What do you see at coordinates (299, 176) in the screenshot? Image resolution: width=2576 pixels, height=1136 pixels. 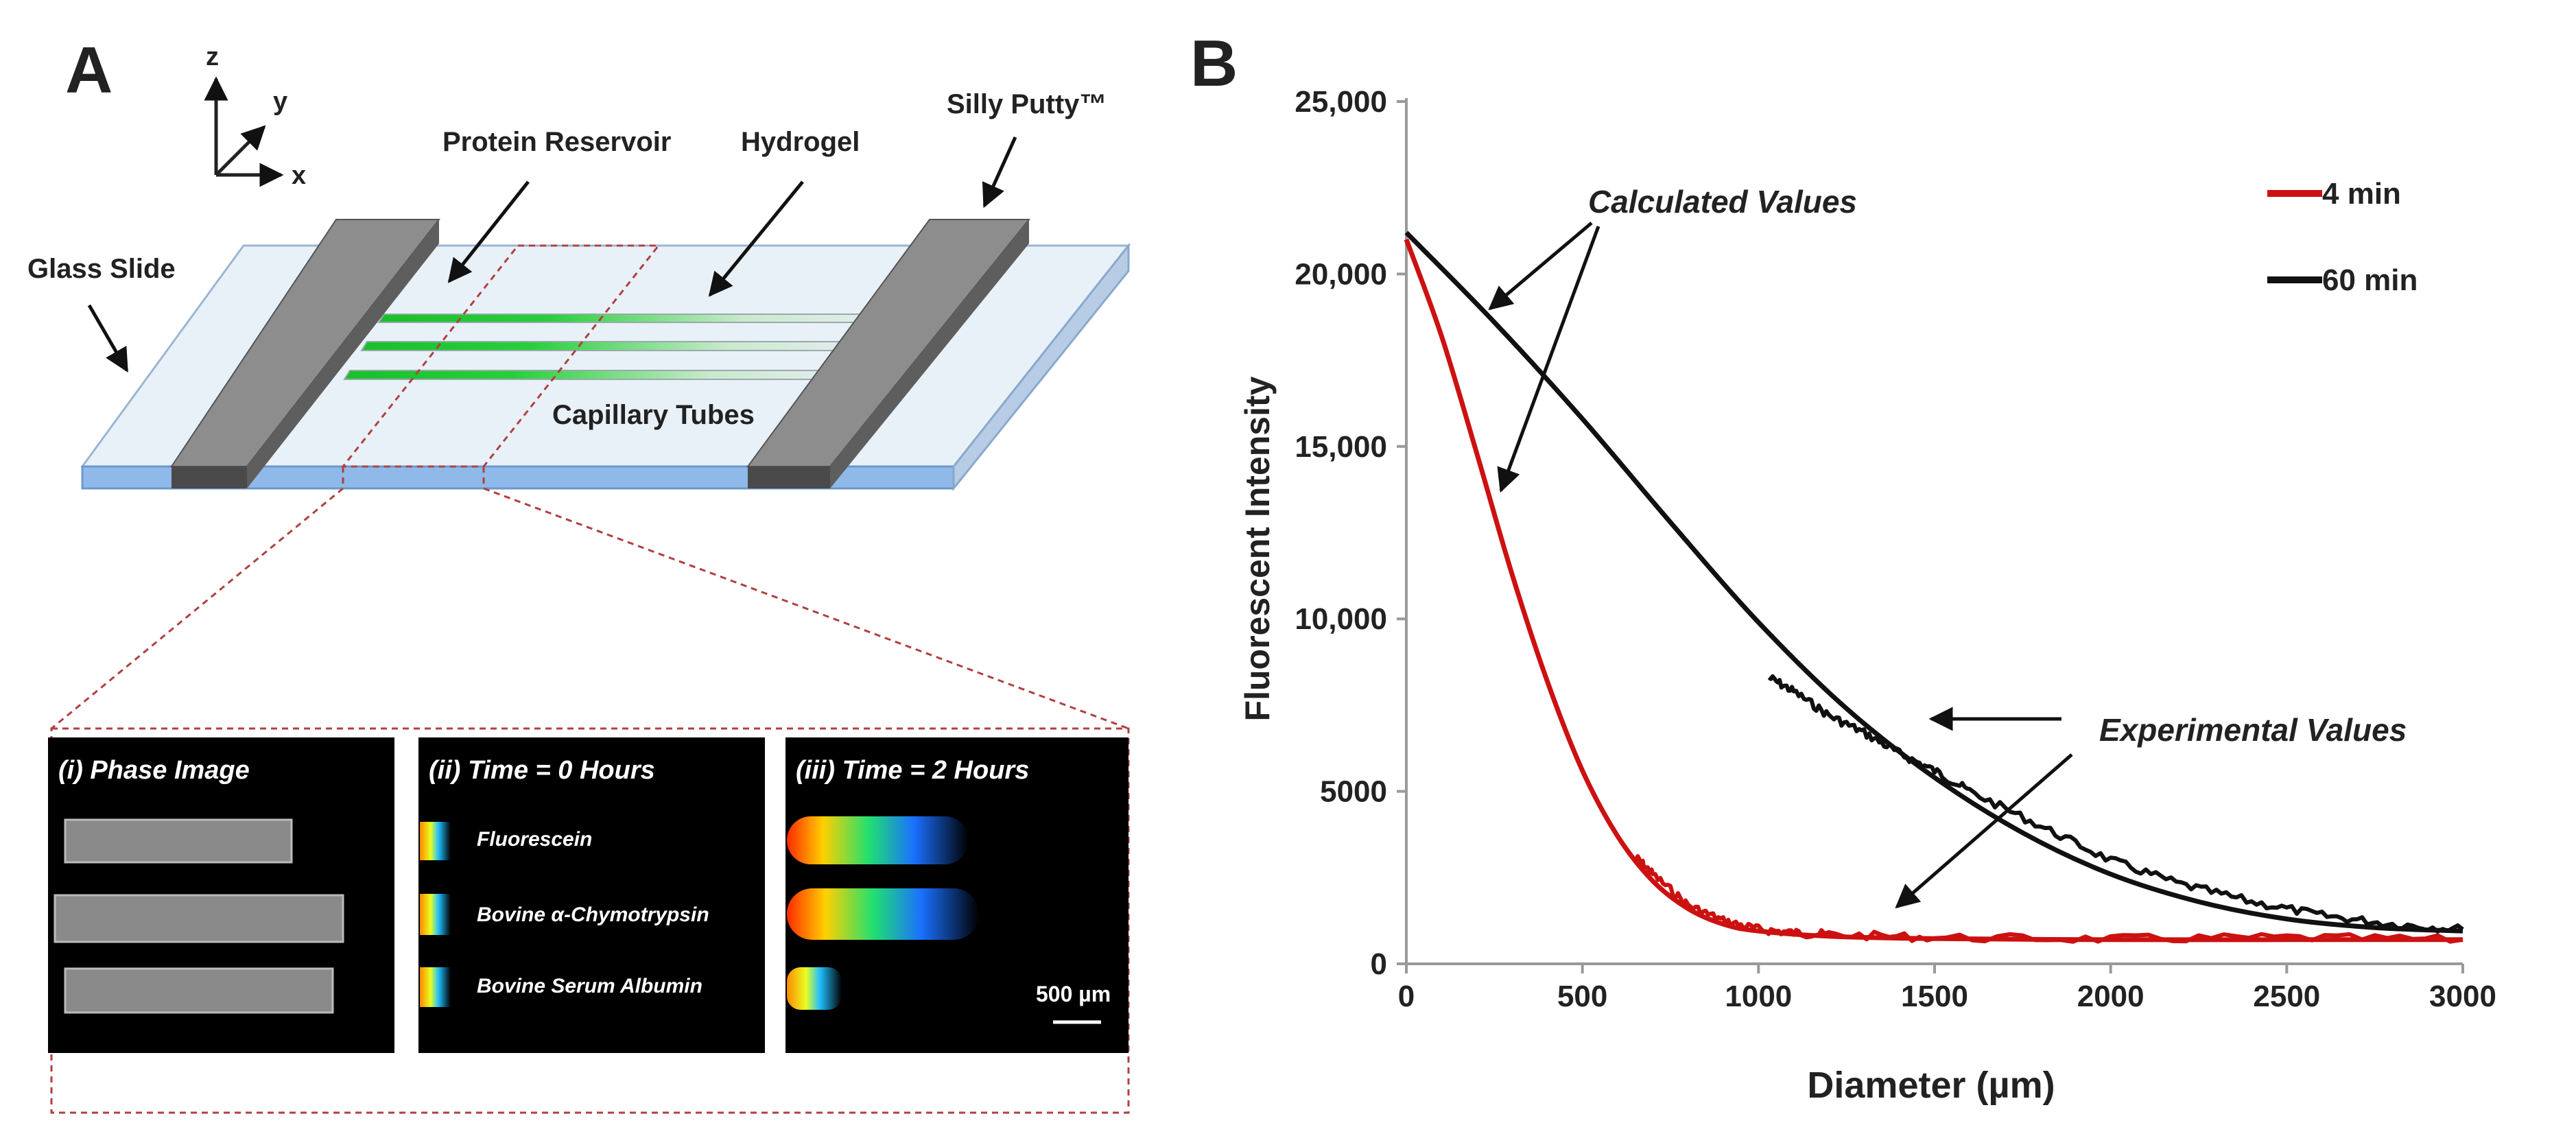 I see `axis-x-label: x` at bounding box center [299, 176].